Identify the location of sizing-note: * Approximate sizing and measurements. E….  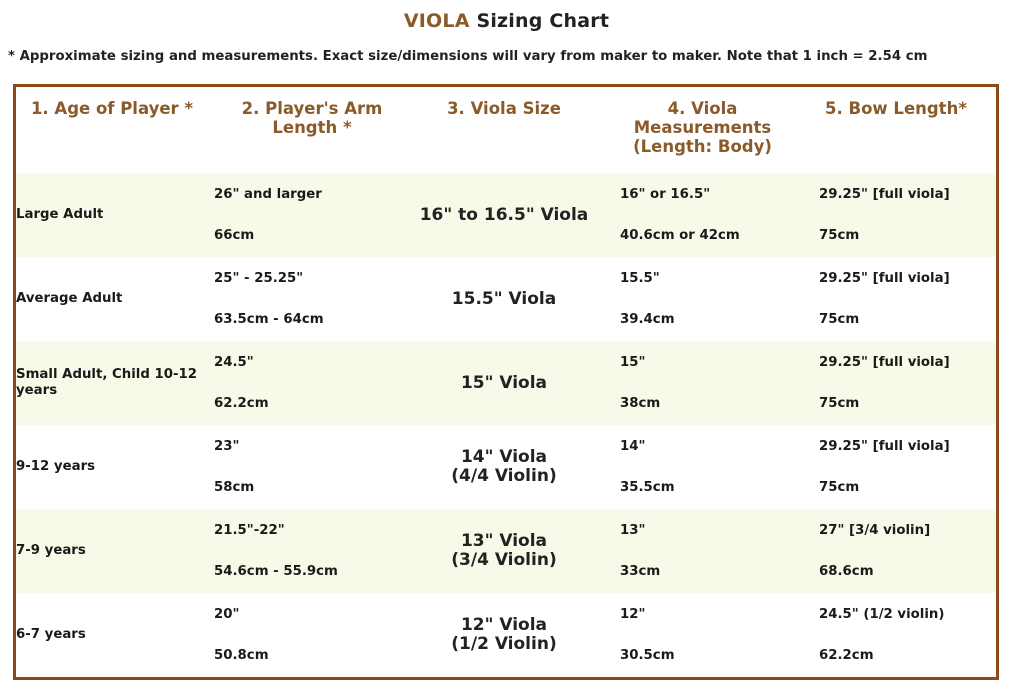
(468, 56).